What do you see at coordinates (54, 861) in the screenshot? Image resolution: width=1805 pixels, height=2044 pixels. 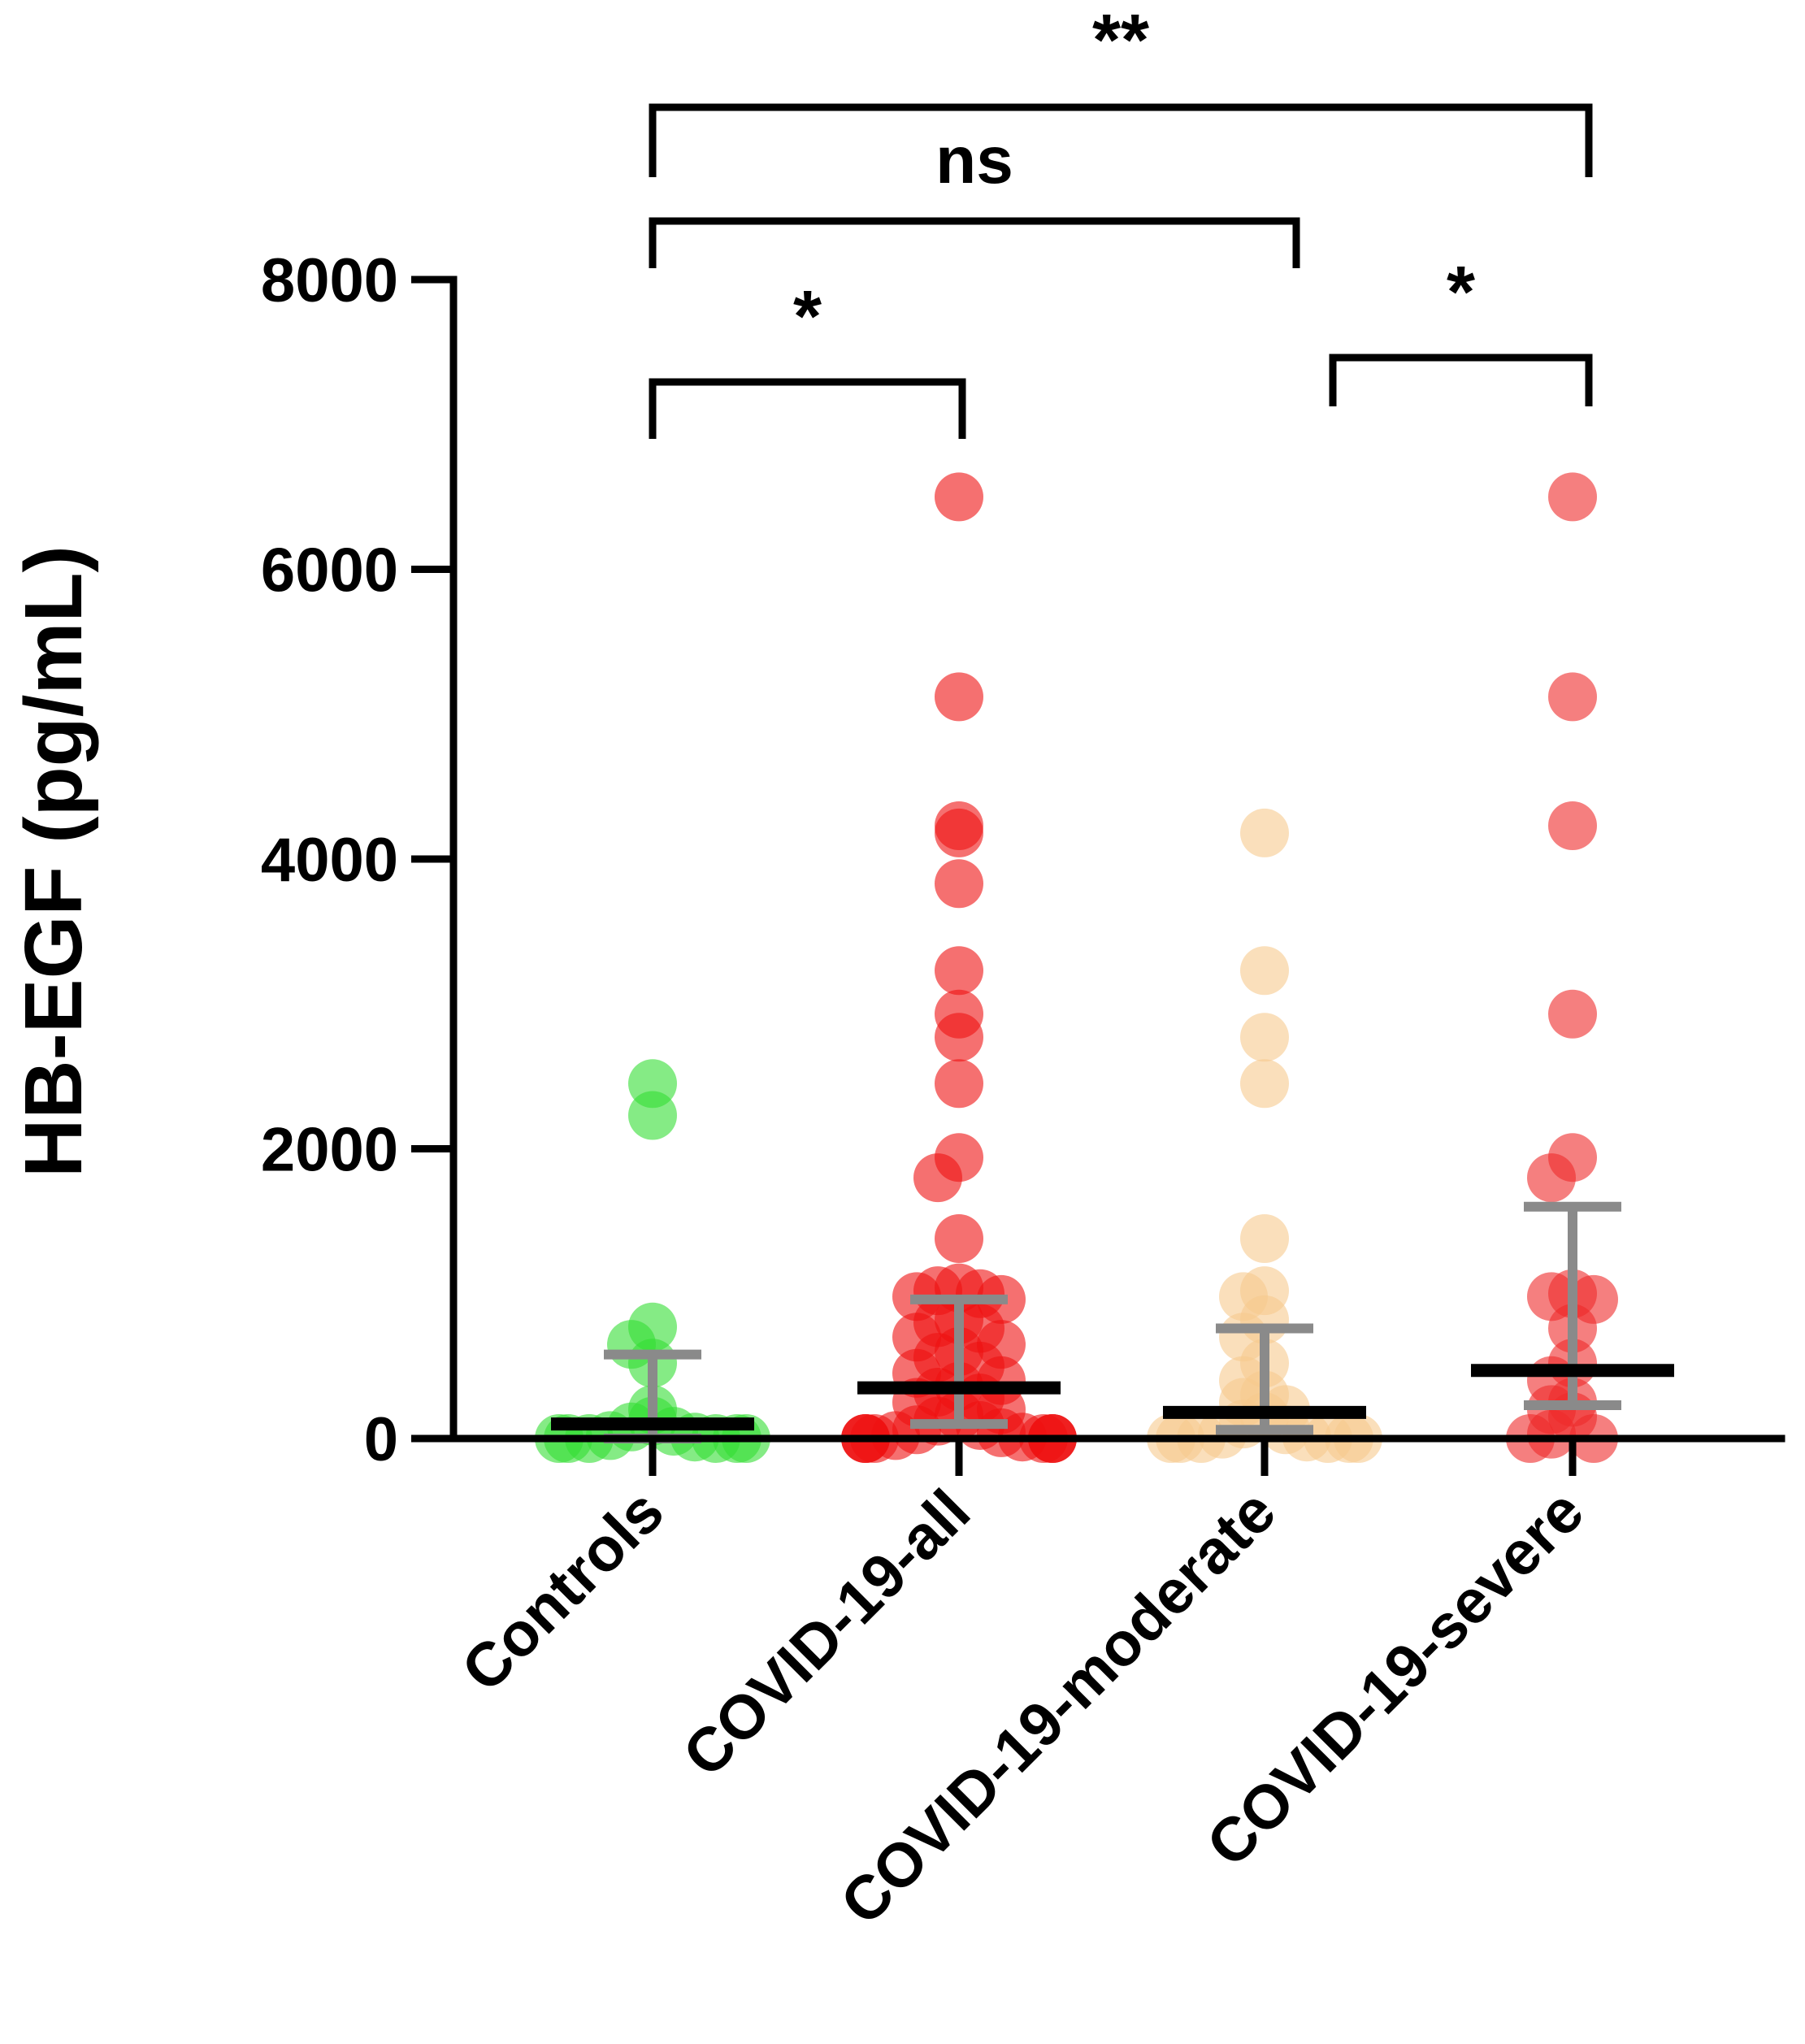 I see `y-axis-label: HB-EGF (pg/mL)` at bounding box center [54, 861].